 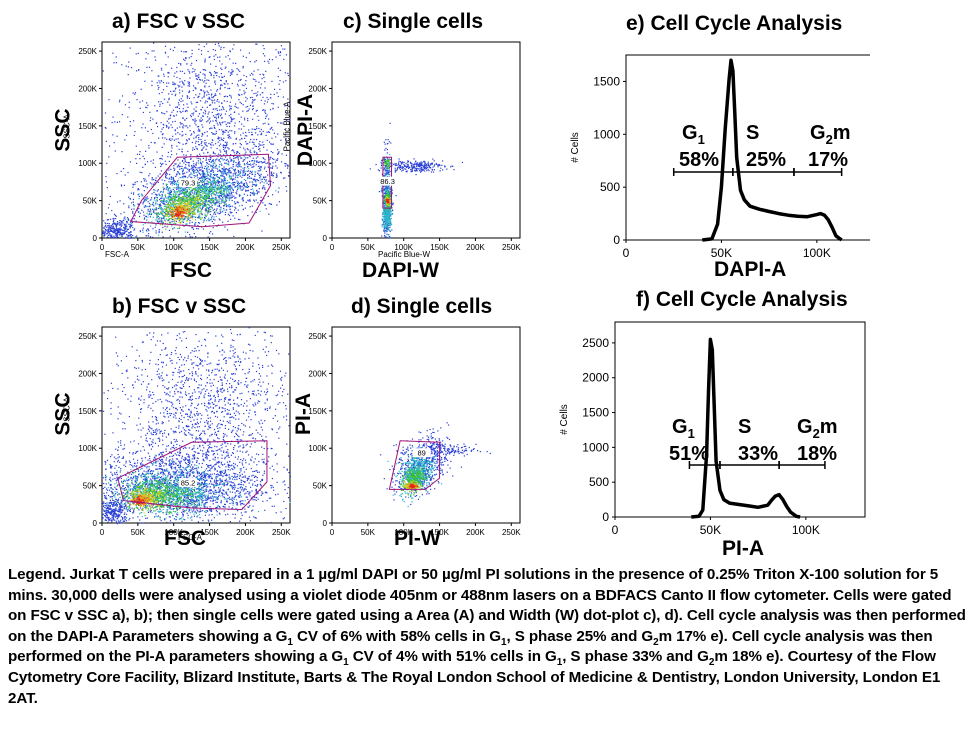 What do you see at coordinates (699, 160) in the screenshot?
I see `phase-percent-g1: 58%` at bounding box center [699, 160].